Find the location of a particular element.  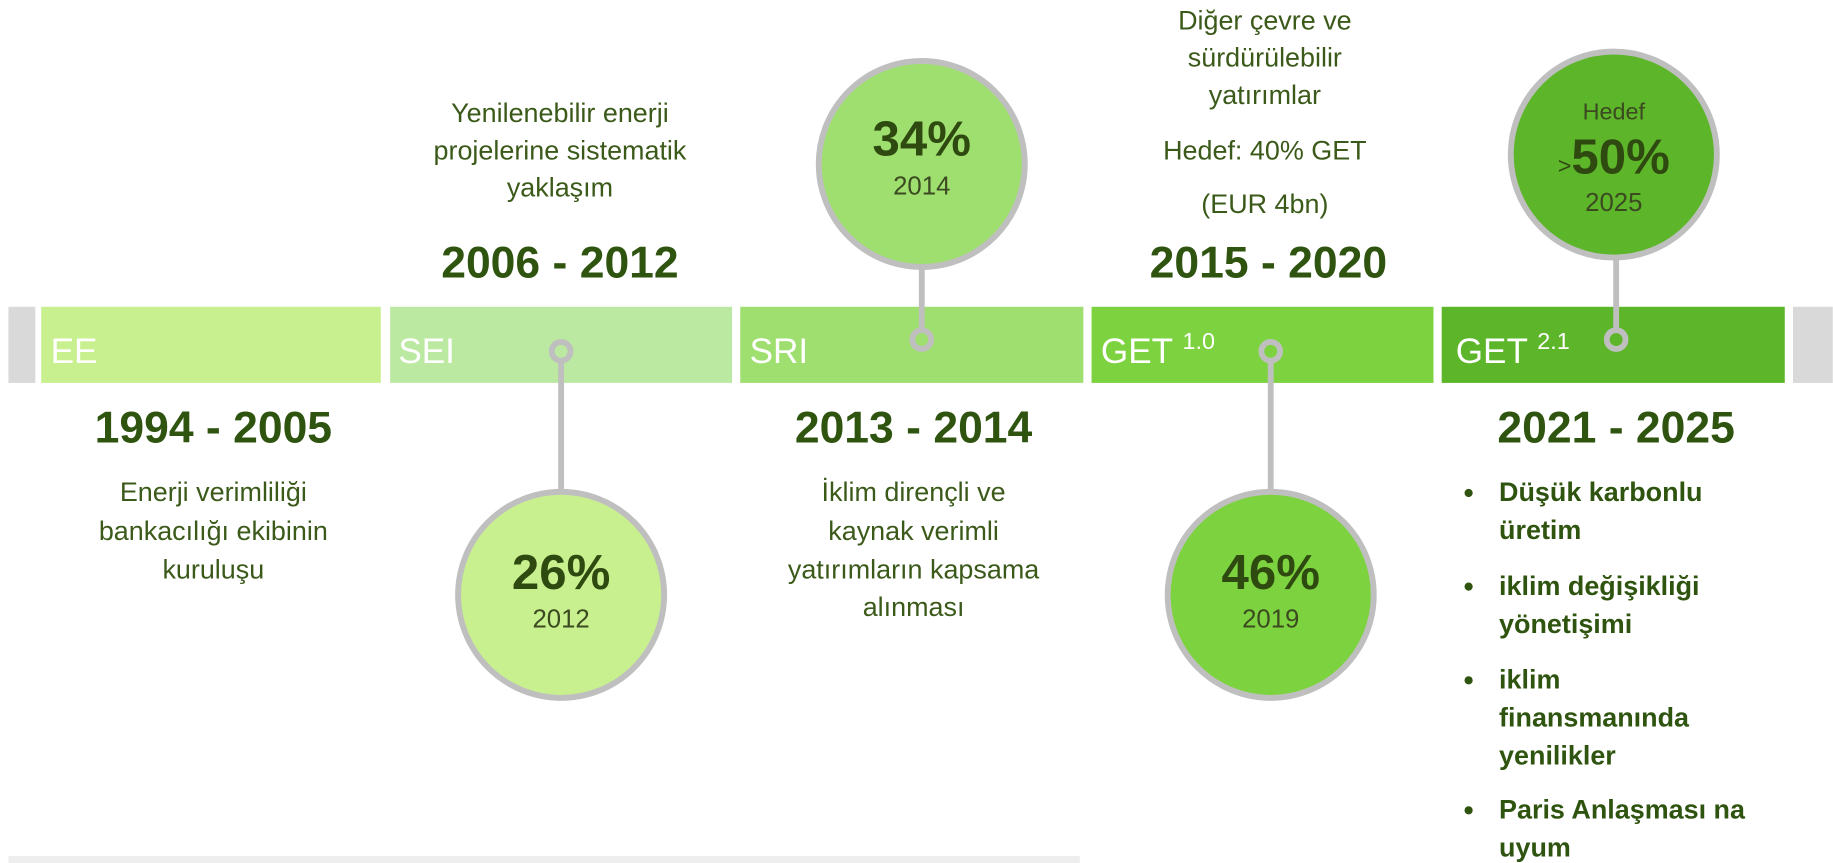

bullet-text: finansmanında is located at coordinates (1594, 718).